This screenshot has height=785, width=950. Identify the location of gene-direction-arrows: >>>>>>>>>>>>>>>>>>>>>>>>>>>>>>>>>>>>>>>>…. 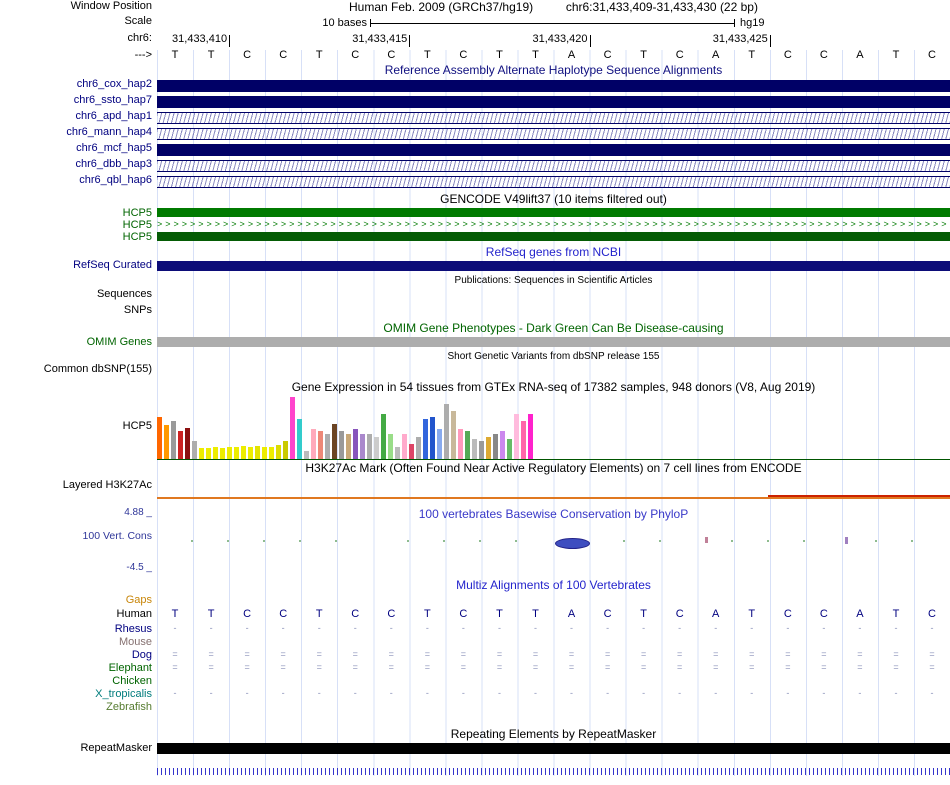
(553, 224).